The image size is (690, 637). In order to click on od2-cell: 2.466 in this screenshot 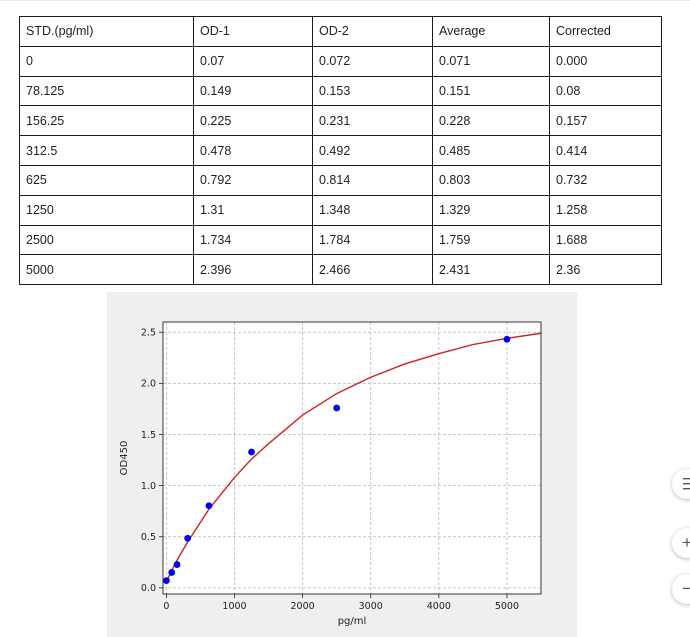, I will do `click(372, 270)`.